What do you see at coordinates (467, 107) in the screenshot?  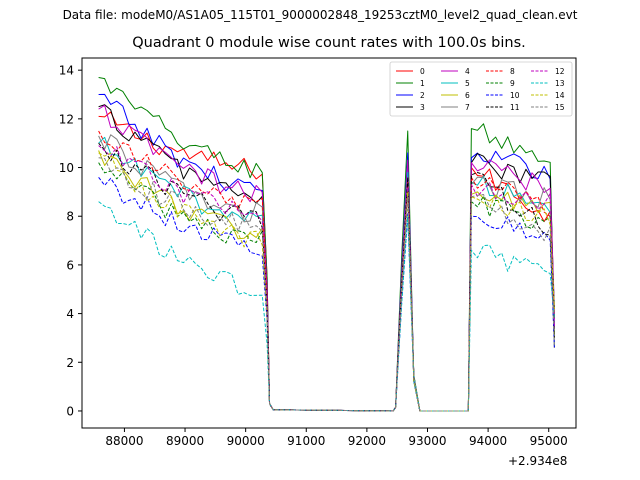 I see `legend-label-7: 7` at bounding box center [467, 107].